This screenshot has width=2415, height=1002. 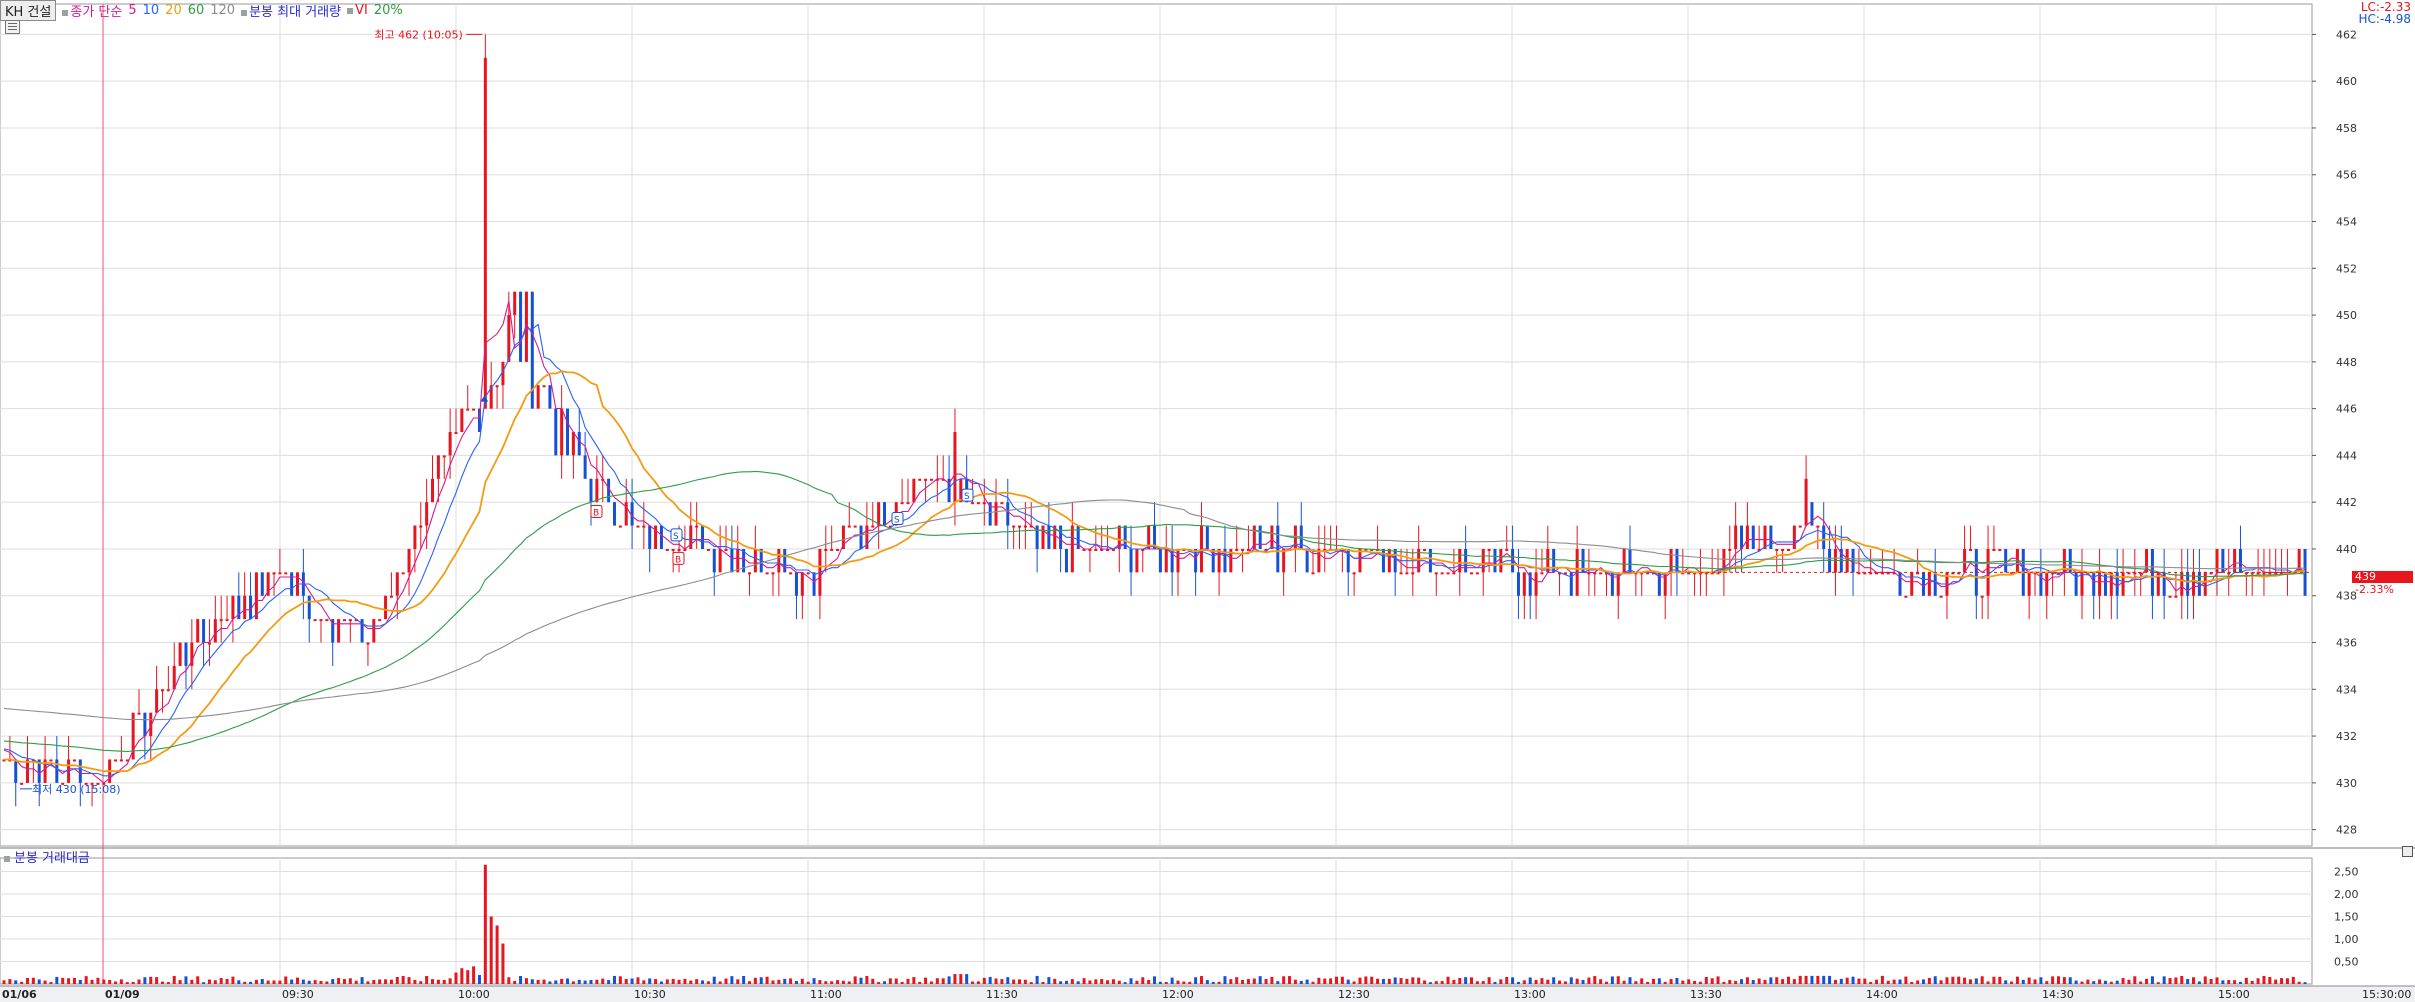 What do you see at coordinates (12, 27) in the screenshot?
I see `chart-menu-button` at bounding box center [12, 27].